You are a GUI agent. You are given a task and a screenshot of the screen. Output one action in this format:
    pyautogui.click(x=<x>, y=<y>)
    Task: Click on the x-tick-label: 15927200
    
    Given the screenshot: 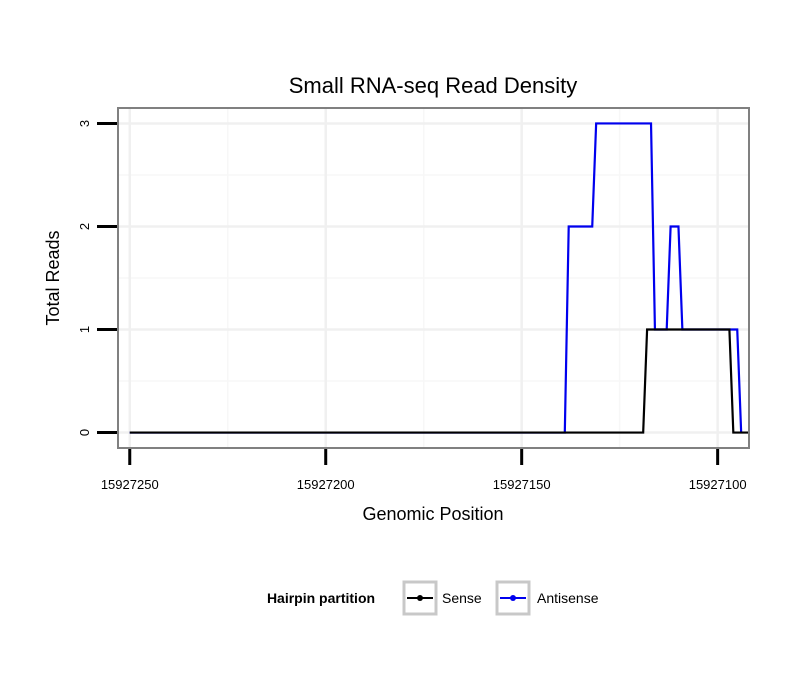 What is the action you would take?
    pyautogui.click(x=326, y=484)
    